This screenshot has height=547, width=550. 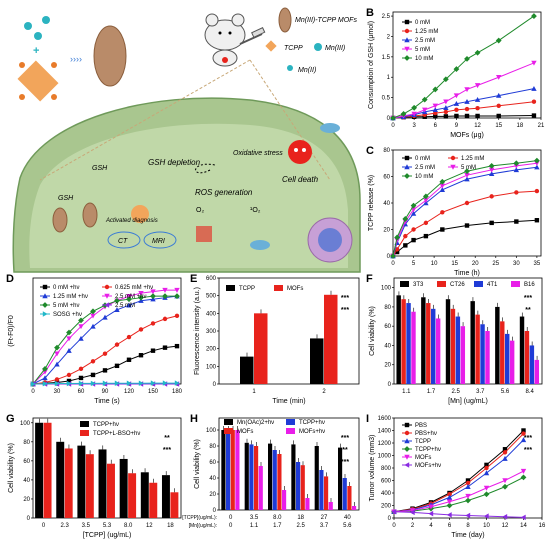 I want to click on legend-label: 3T3, so click(x=418, y=285).